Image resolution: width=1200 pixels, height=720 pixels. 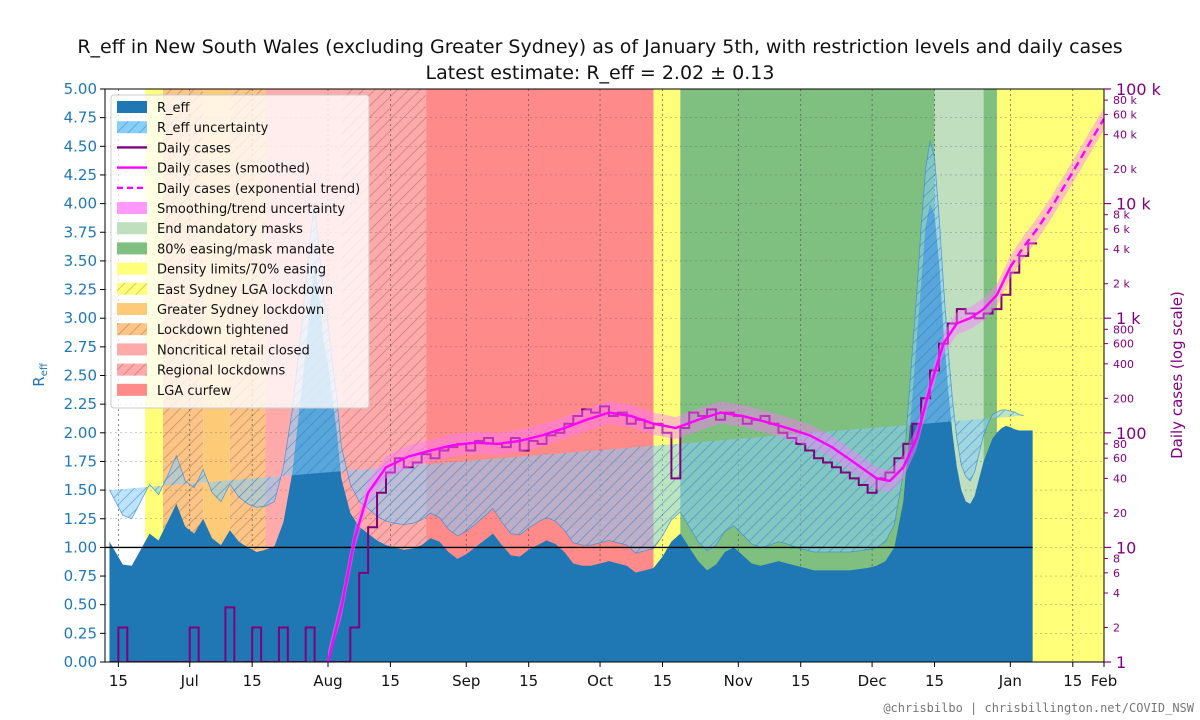 I want to click on right-minor-label: 6, so click(x=1116, y=573).